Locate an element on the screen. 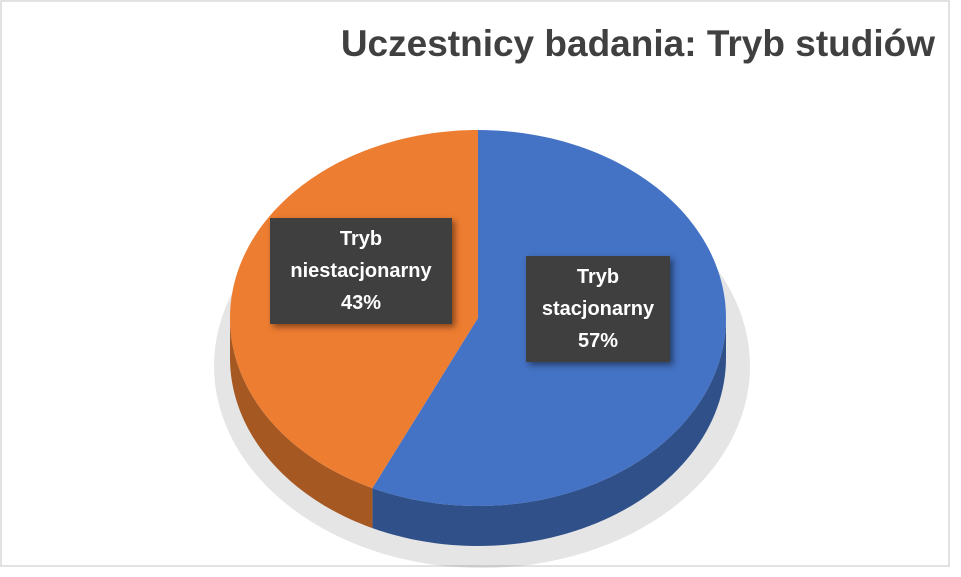  label-category: Tryb stacjonarny is located at coordinates (598, 293).